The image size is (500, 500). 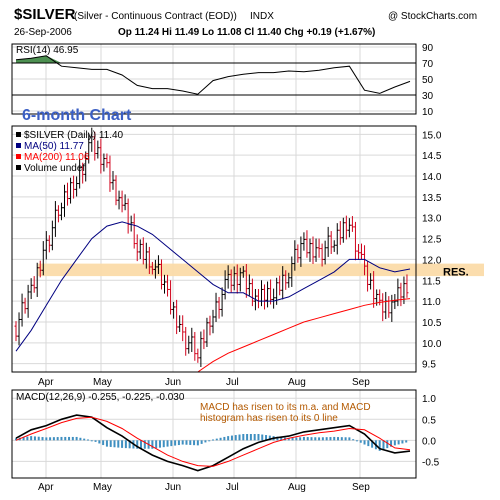 What do you see at coordinates (262, 16) in the screenshot?
I see `exchange-label: INDX` at bounding box center [262, 16].